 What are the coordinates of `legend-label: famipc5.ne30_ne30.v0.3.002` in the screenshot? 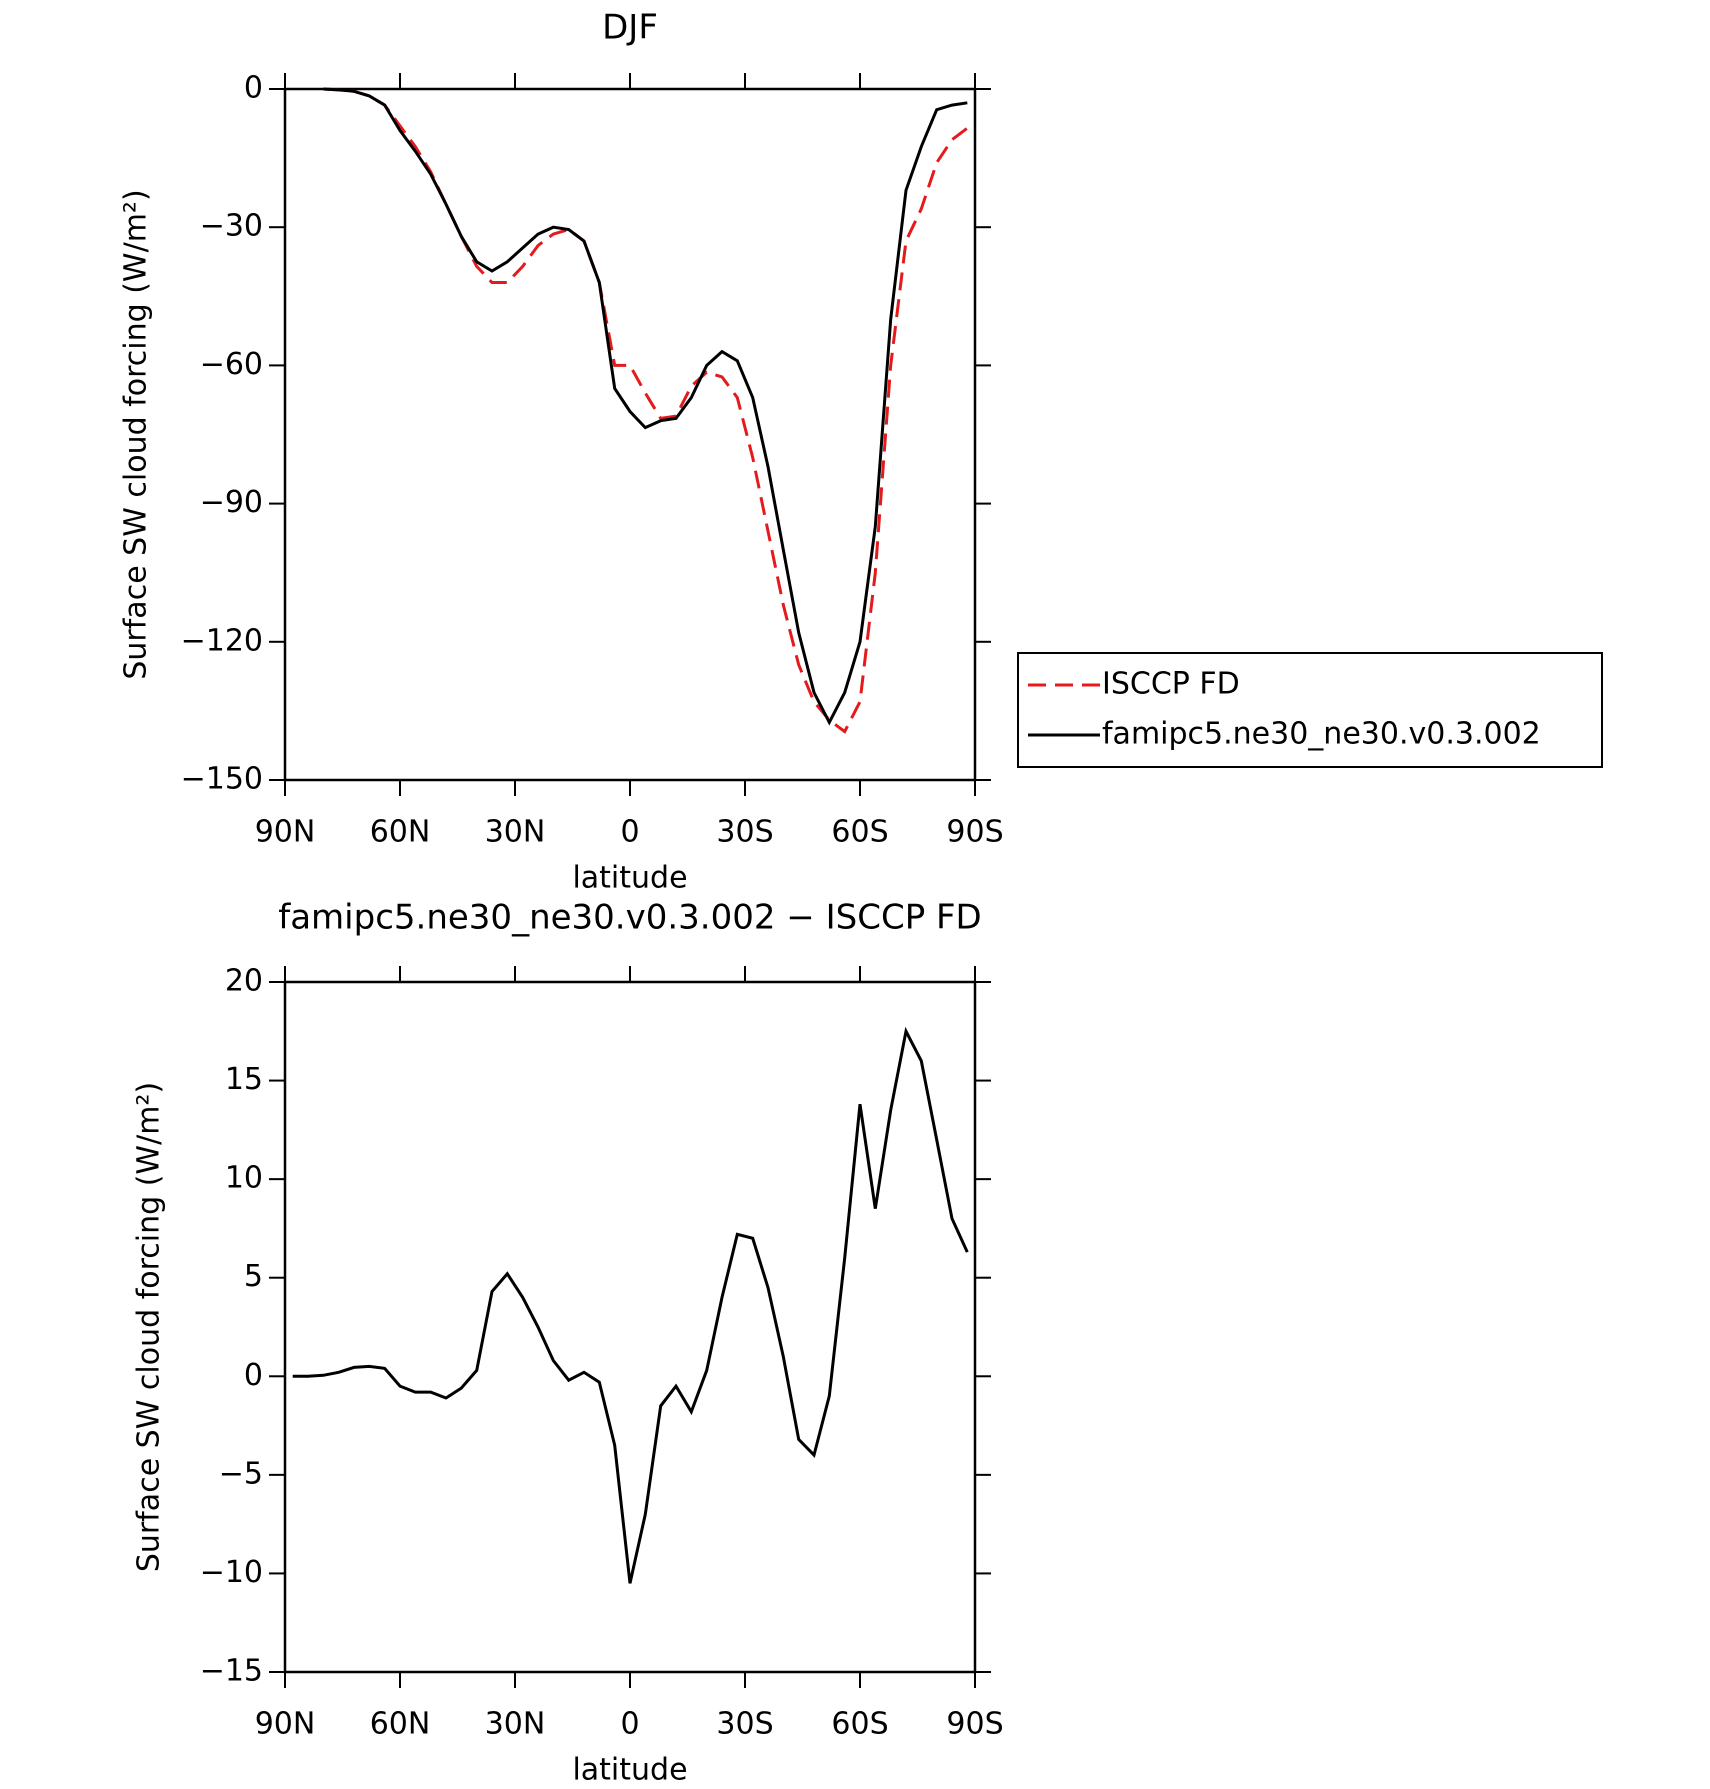 It's located at (1321, 734).